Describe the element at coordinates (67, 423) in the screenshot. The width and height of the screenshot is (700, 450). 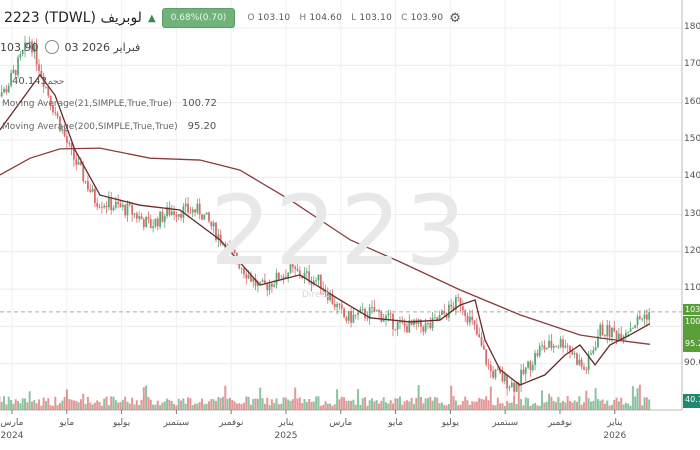
I see `time-tick-label: مايو` at that location.